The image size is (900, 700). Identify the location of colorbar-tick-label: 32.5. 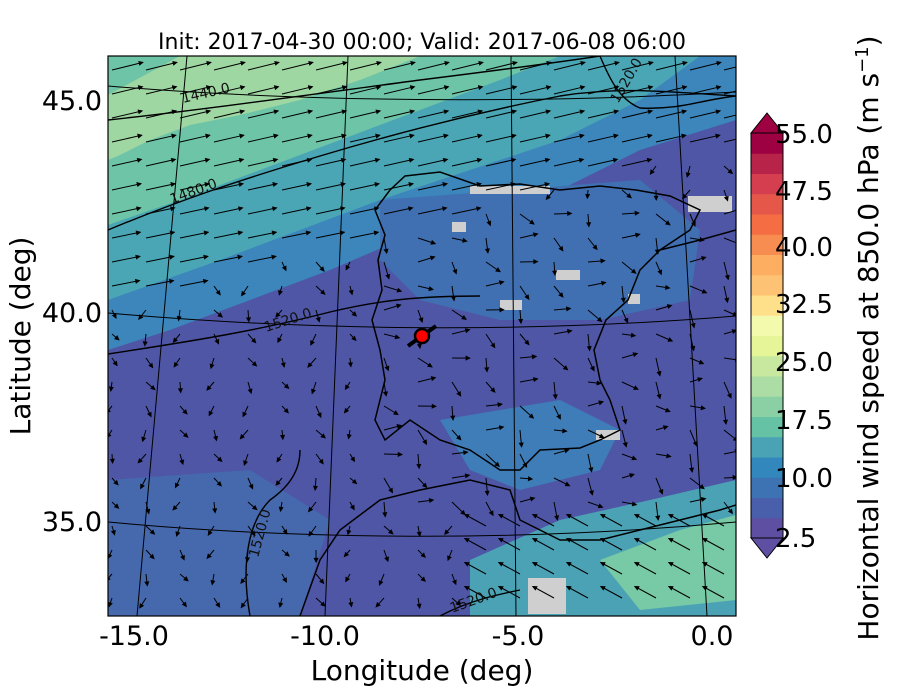
(804, 305).